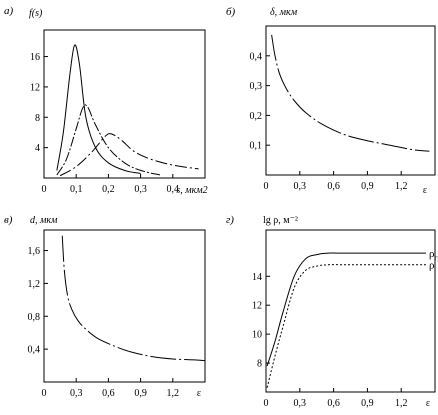  I want to click on panel-label: г), so click(230, 220).